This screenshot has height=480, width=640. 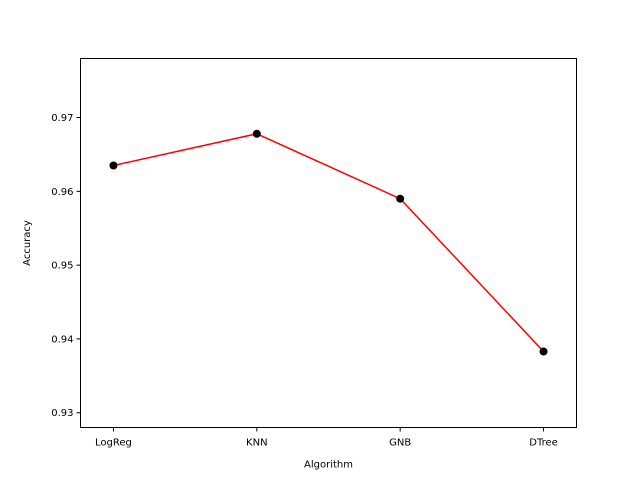 What do you see at coordinates (257, 443) in the screenshot?
I see `x-tick-label: KNN` at bounding box center [257, 443].